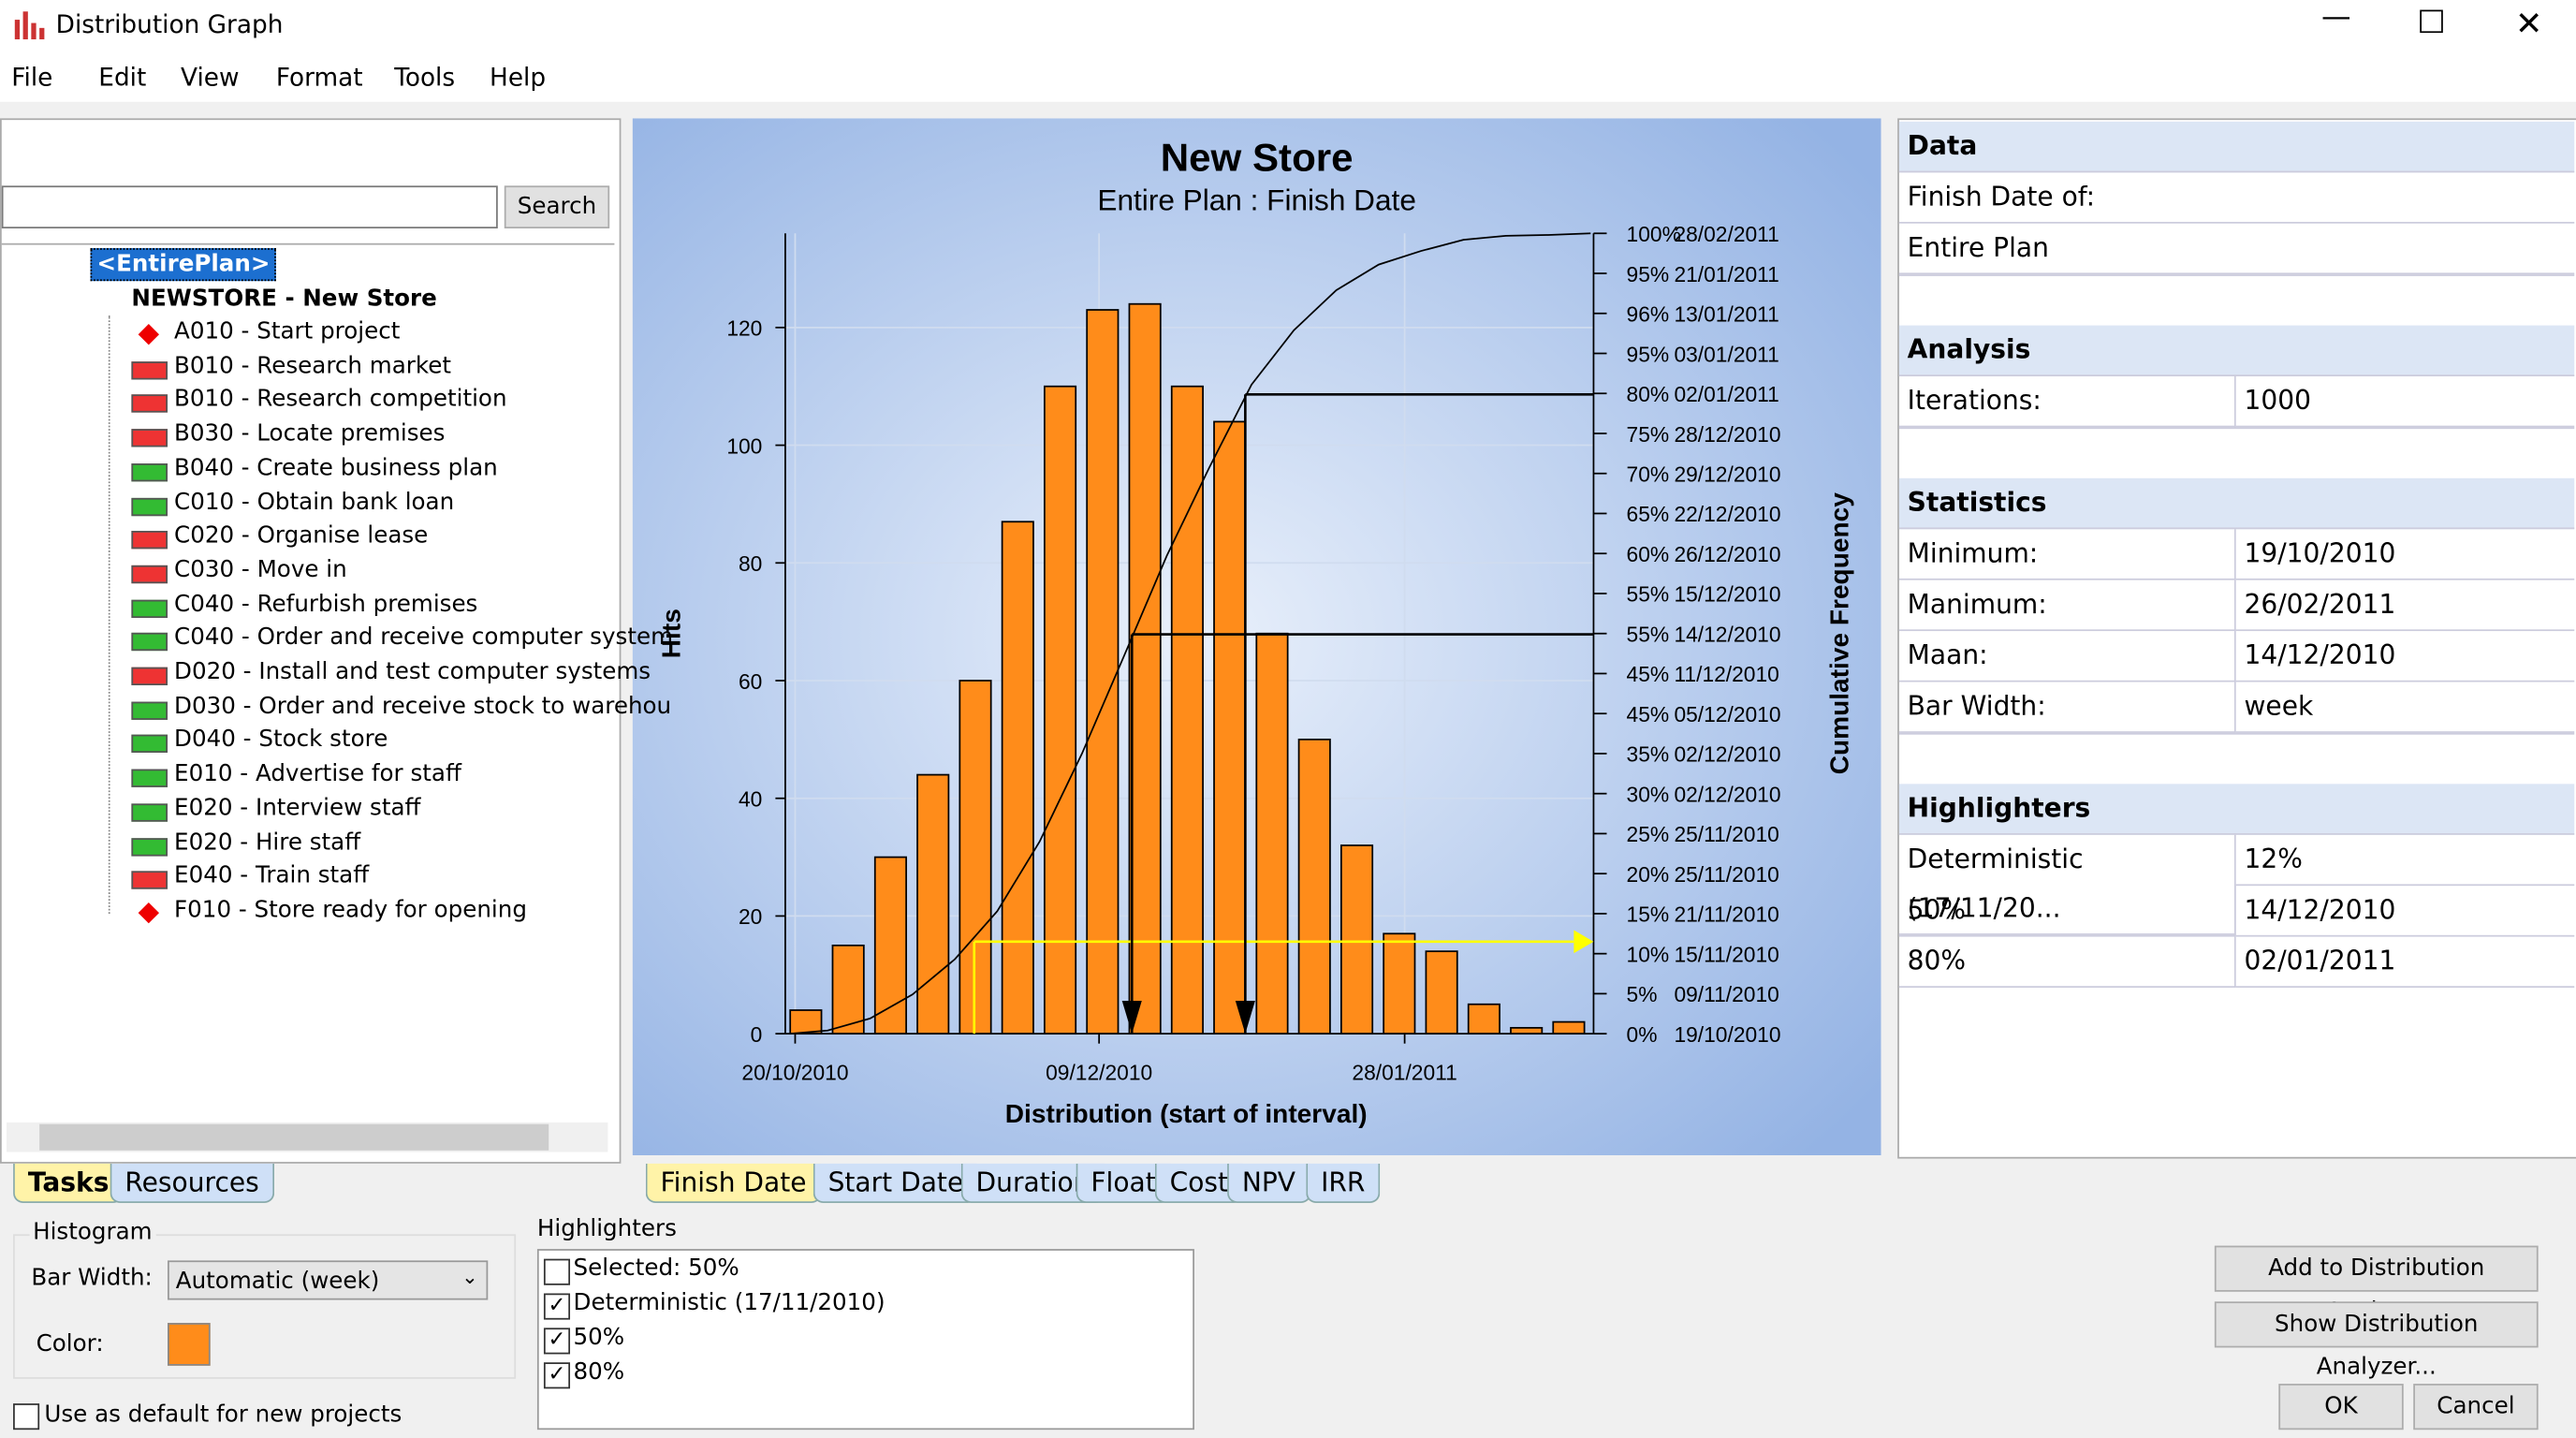  What do you see at coordinates (319, 77) in the screenshot?
I see `menu-item: Format` at bounding box center [319, 77].